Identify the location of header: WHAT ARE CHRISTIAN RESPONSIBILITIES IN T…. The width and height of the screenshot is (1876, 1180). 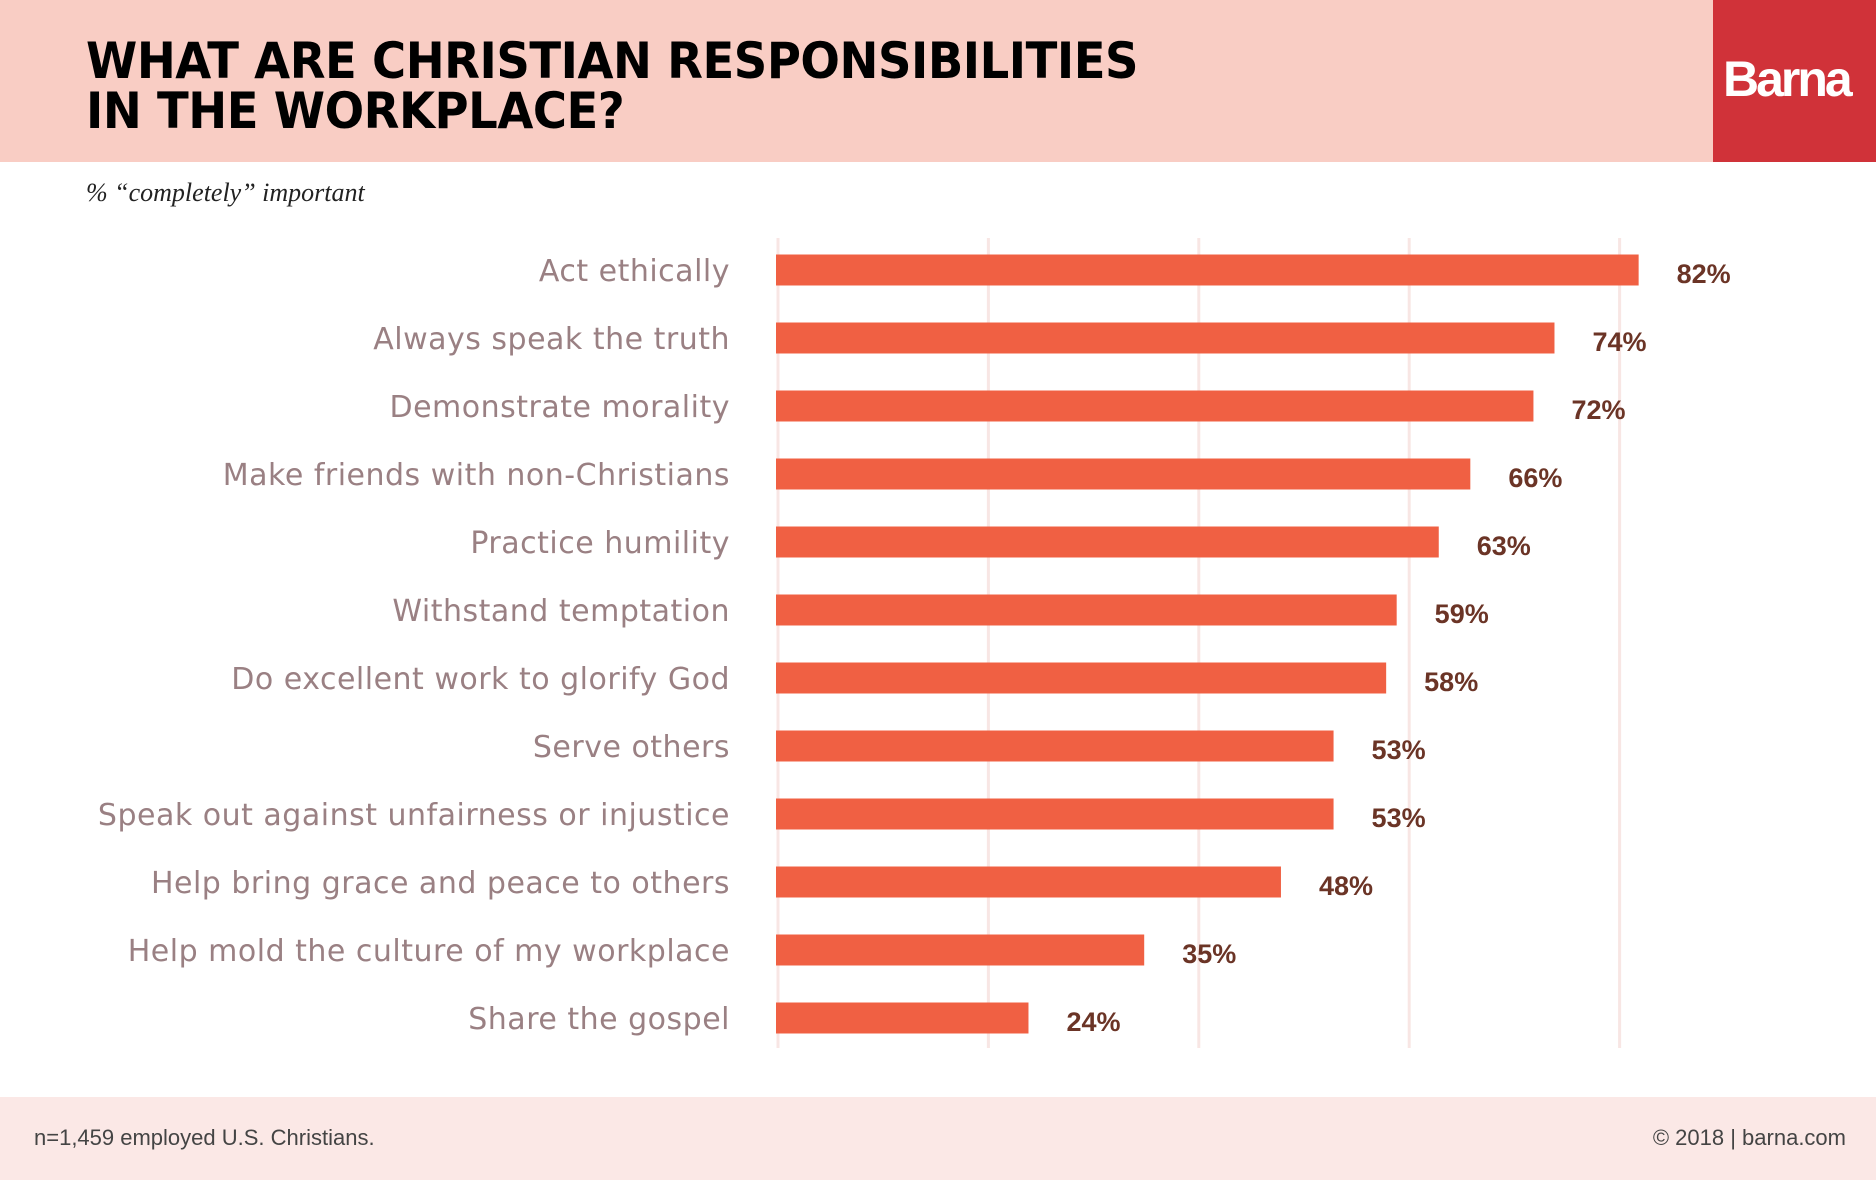
(856, 81).